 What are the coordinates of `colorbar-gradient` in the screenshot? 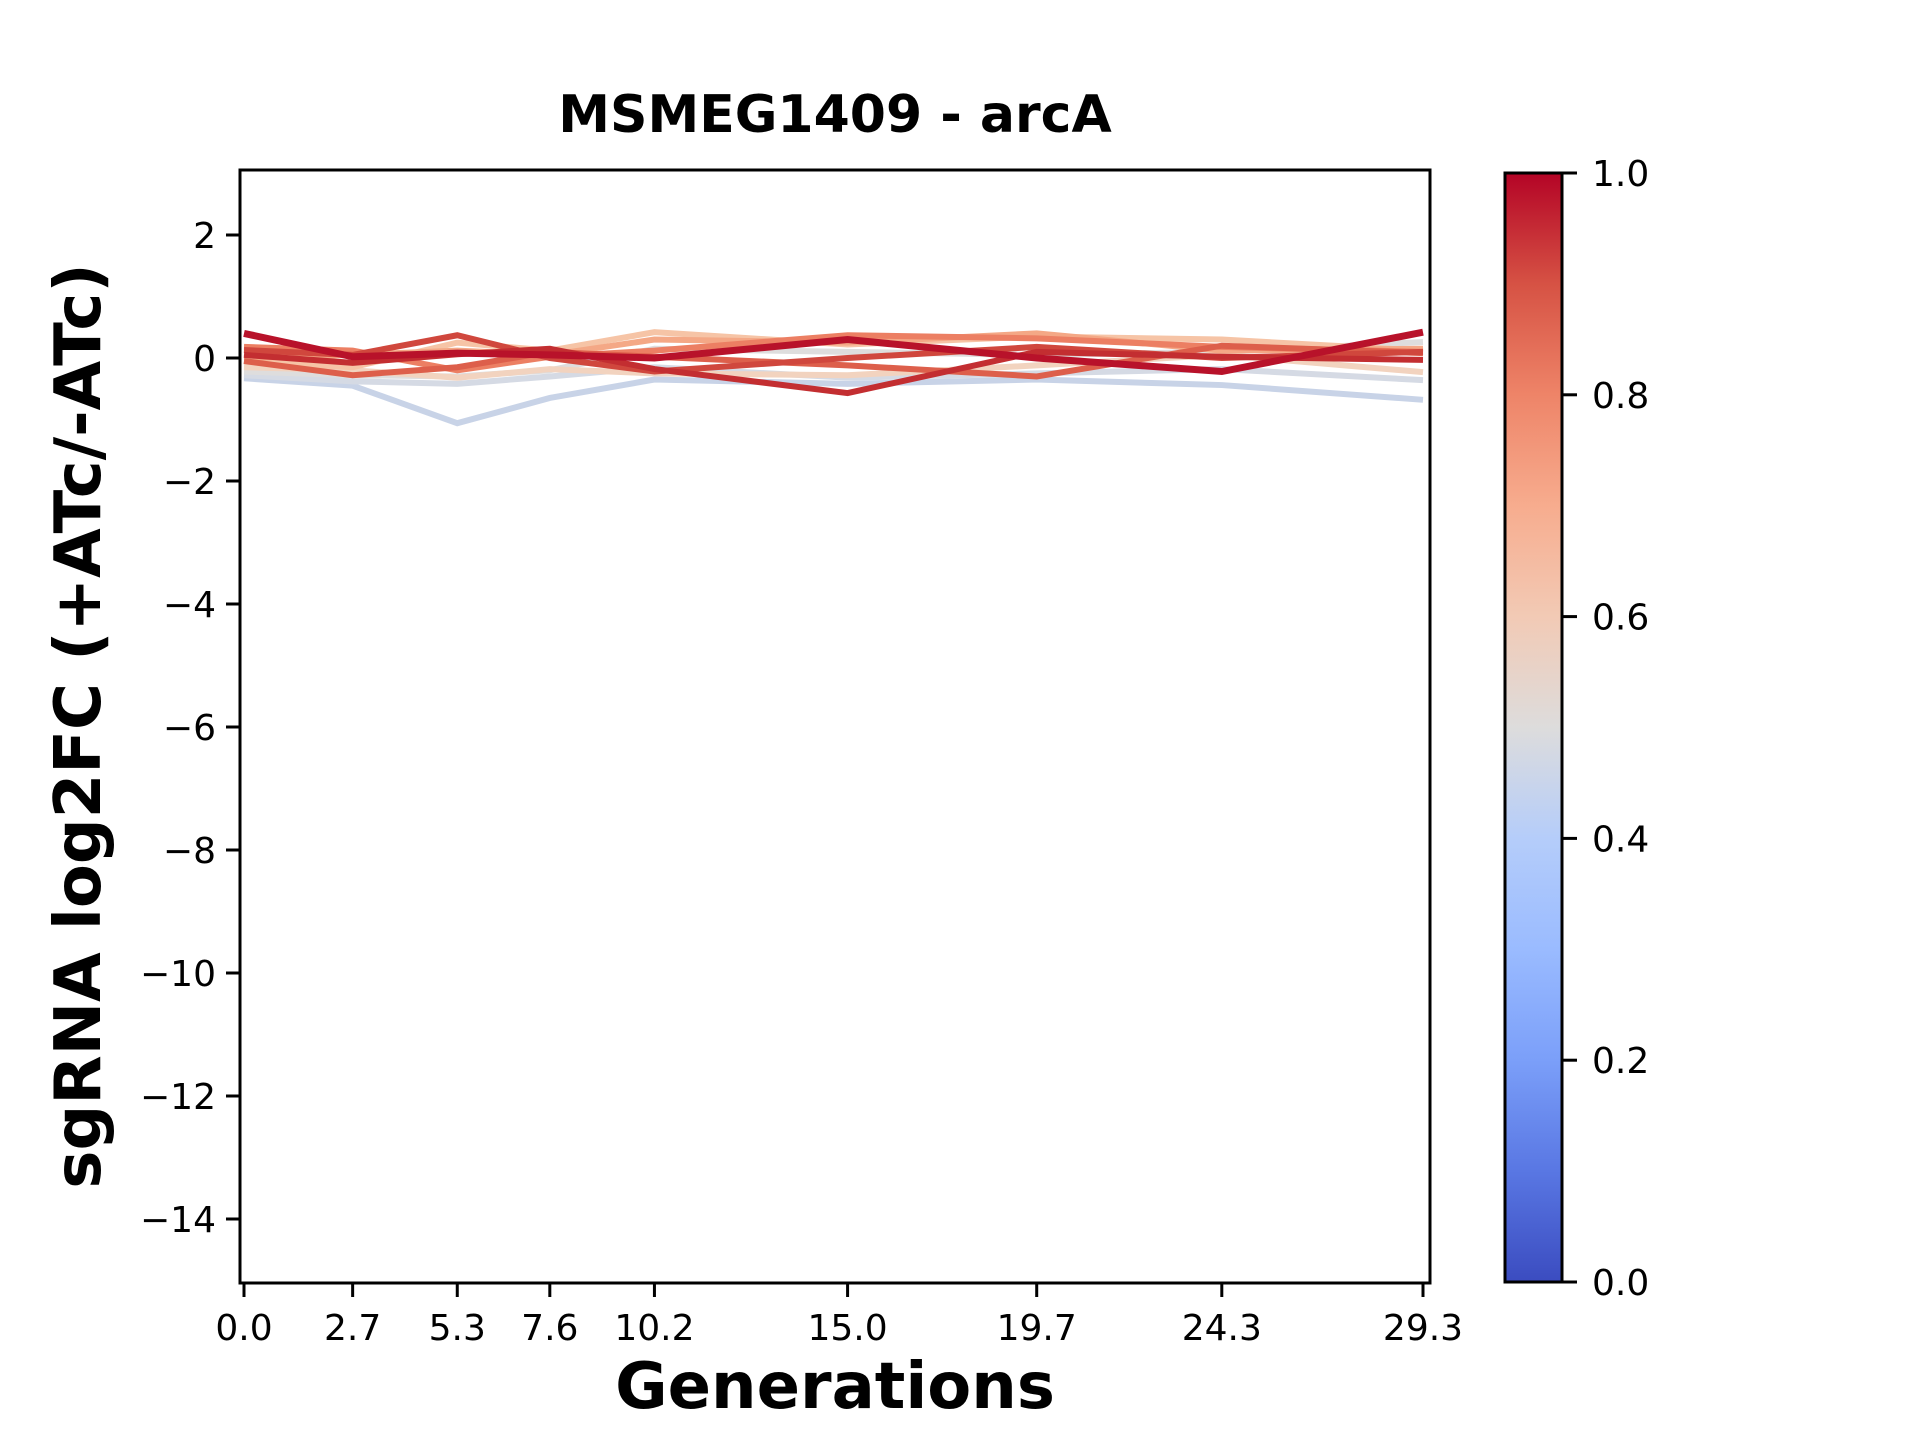 It's located at (1533, 727).